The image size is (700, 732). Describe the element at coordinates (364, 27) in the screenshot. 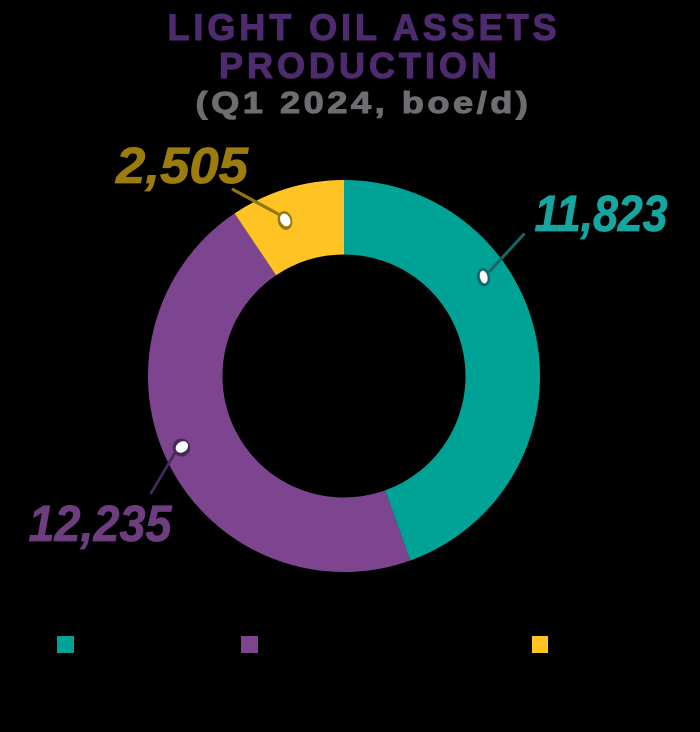

I see `svg-text: LIGHT OIL ASSETS` at that location.